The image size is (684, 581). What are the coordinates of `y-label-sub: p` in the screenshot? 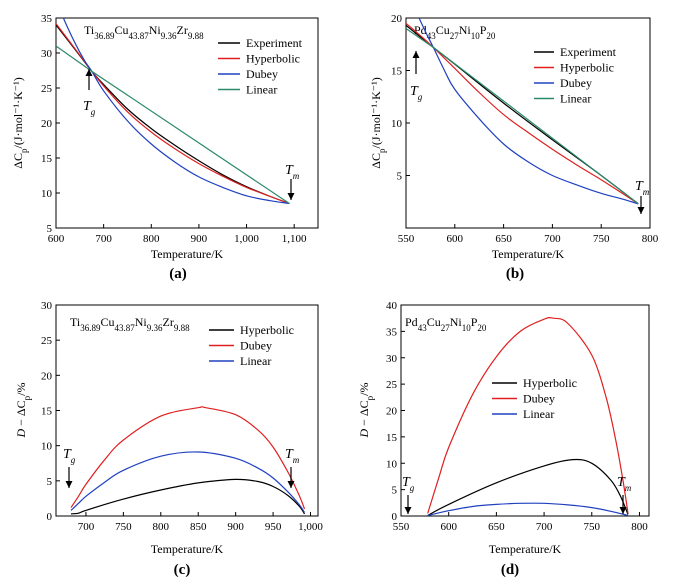 It's located at (370, 397).